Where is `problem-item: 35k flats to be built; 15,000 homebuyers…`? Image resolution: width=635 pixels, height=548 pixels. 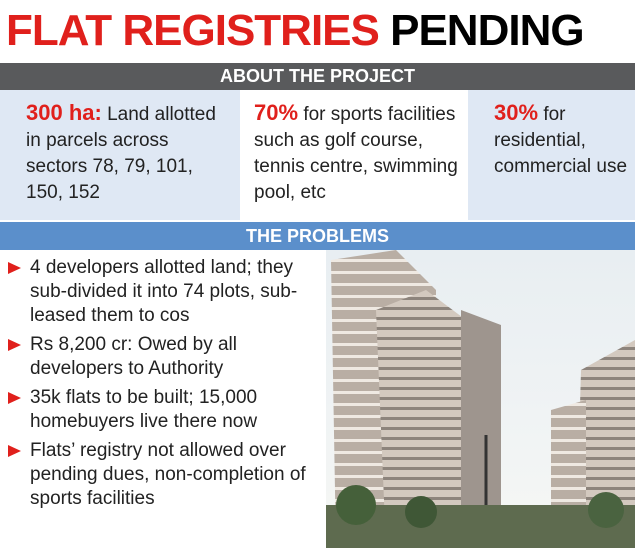
problem-item: 35k flats to be built; 15,000 homebuyers… is located at coordinates (165, 410).